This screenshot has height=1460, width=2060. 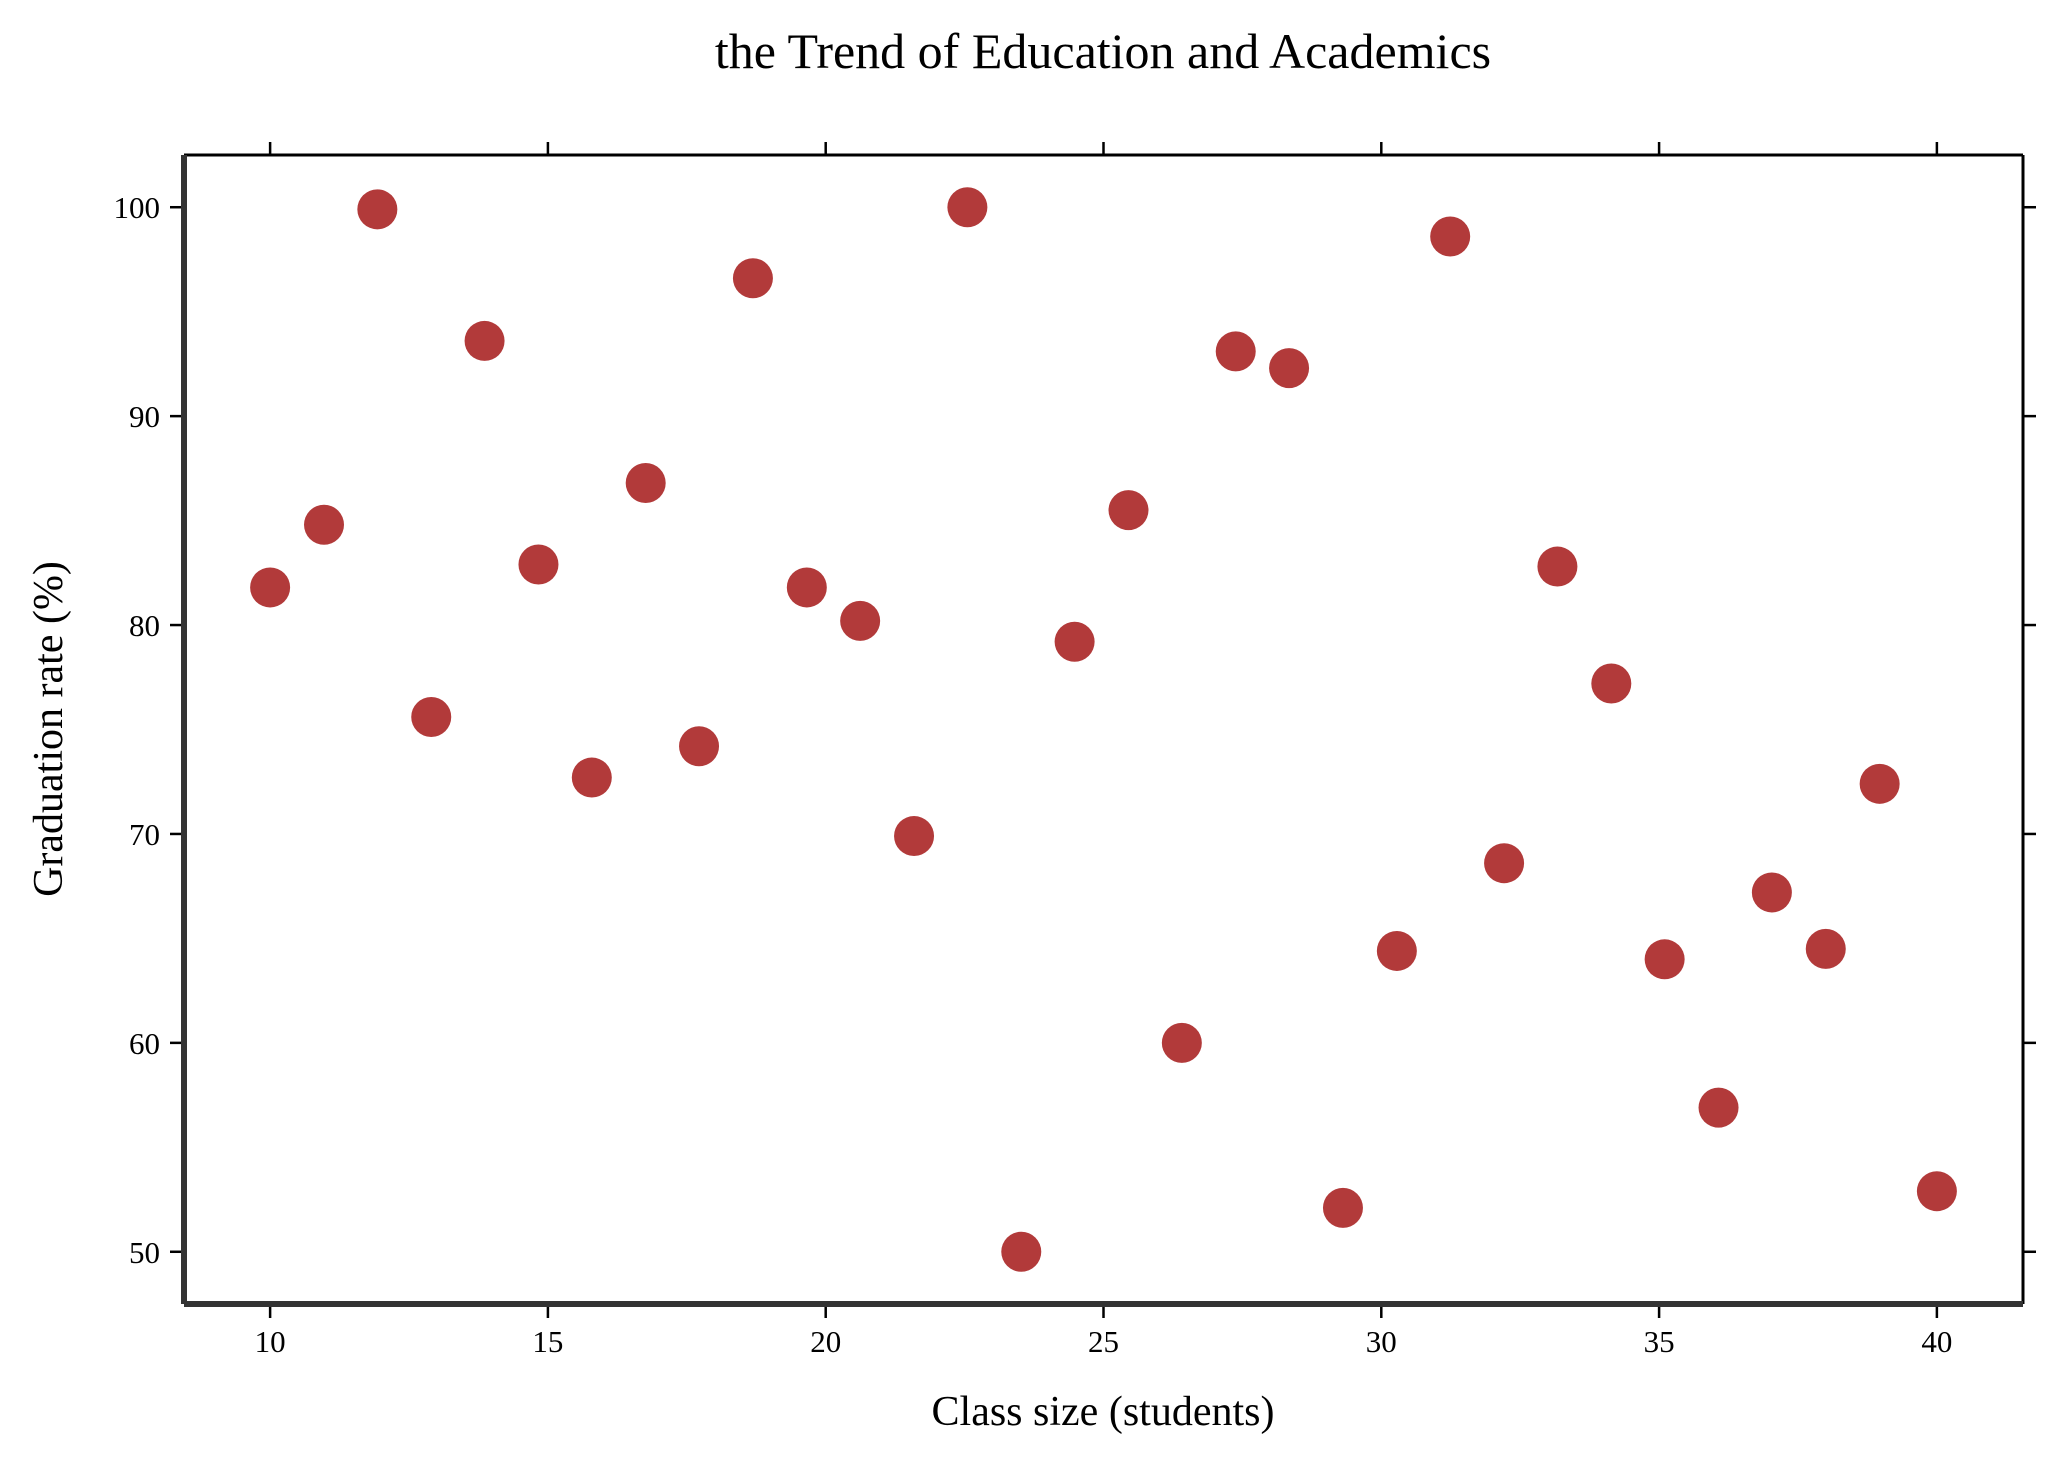 I want to click on y-tick-label: 100, so click(x=137, y=207).